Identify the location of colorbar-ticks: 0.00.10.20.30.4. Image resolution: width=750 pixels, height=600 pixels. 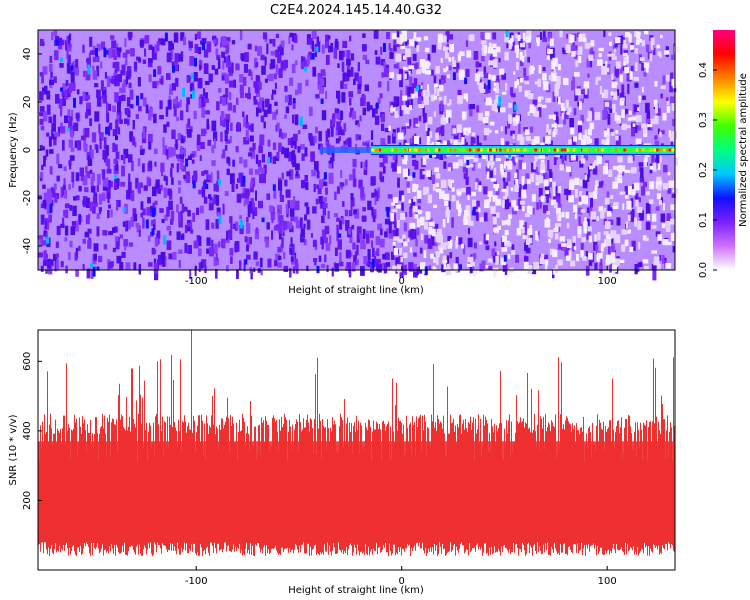
(707, 170).